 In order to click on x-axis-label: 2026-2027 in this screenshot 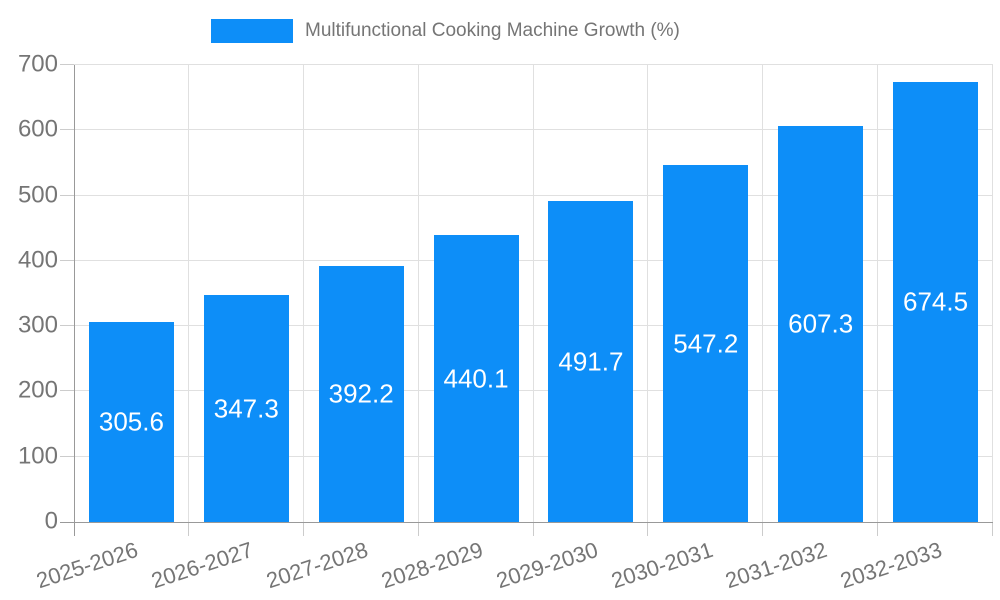, I will do `click(202, 565)`.